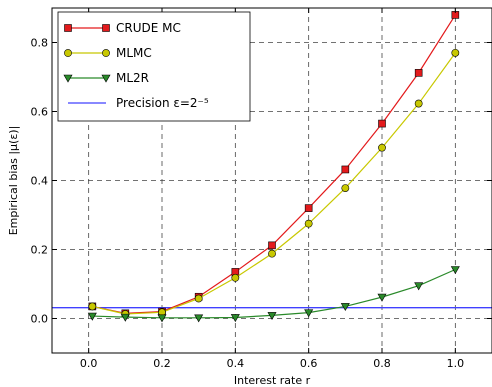  Describe the element at coordinates (309, 363) in the screenshot. I see `x-tick-label: 0.6` at that location.